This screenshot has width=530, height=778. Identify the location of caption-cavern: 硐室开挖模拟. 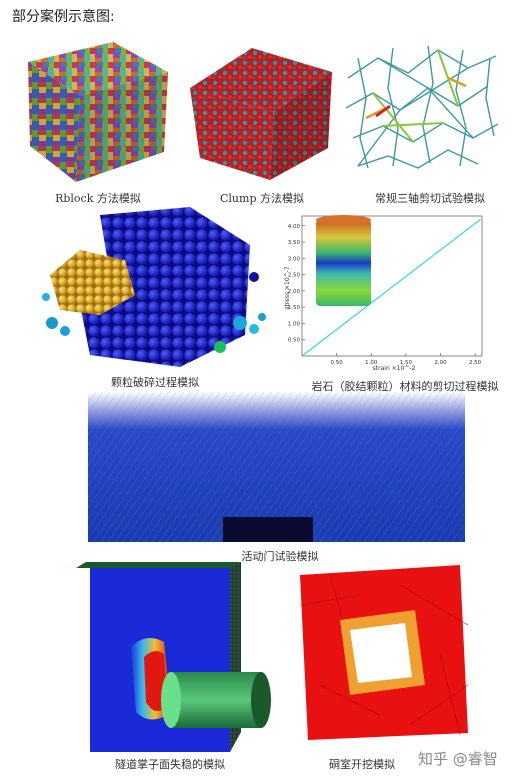
(362, 764).